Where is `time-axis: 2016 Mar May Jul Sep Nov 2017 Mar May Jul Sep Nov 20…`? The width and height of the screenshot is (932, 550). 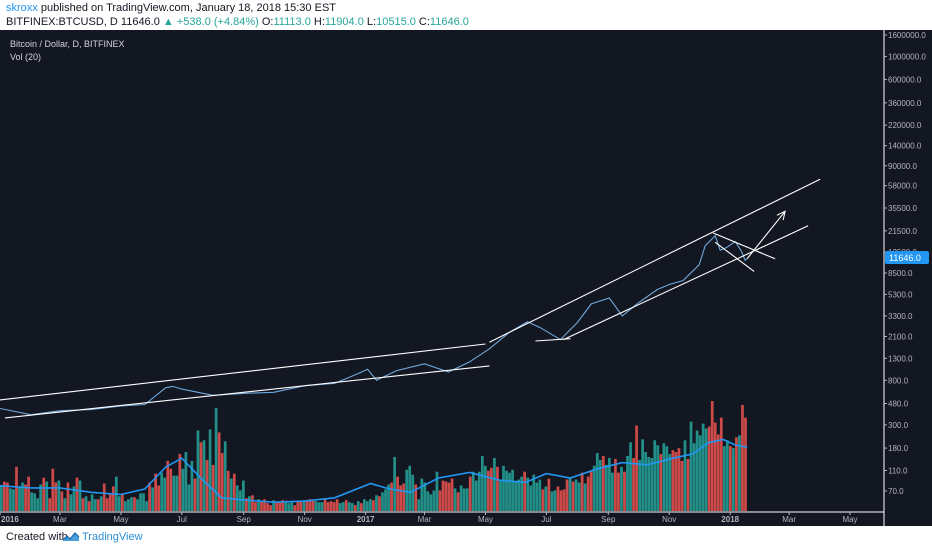 time-axis: 2016 Mar May Jul Sep Nov 2017 Mar May Jul Sep Nov 20… is located at coordinates (429, 518).